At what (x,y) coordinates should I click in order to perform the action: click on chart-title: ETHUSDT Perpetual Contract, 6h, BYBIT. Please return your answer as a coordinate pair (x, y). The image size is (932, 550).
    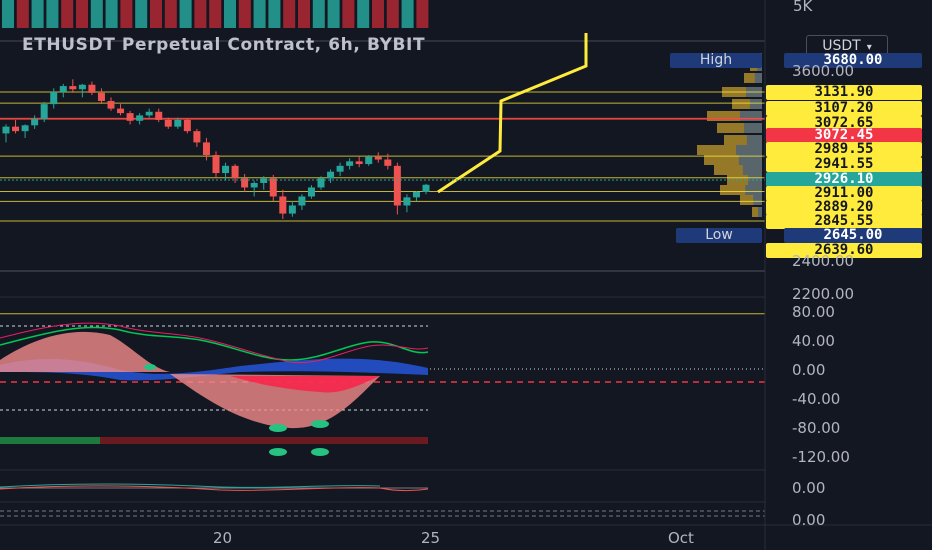
    Looking at the image, I should click on (224, 45).